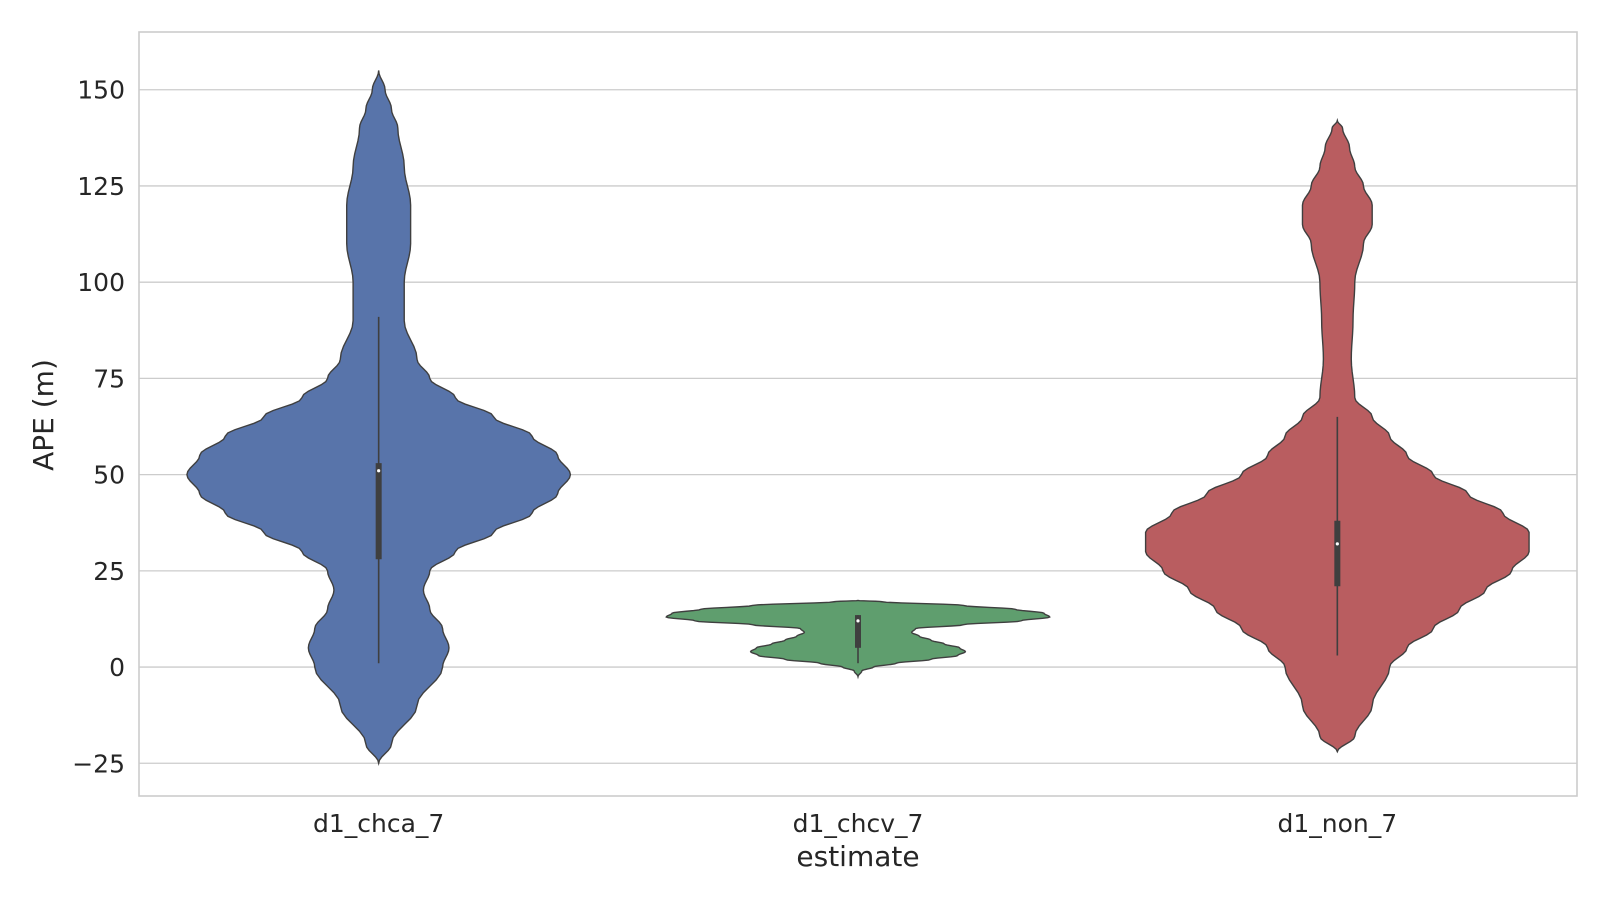 The height and width of the screenshot is (900, 1600). Describe the element at coordinates (101, 90) in the screenshot. I see `y-tick-label: 150` at that location.